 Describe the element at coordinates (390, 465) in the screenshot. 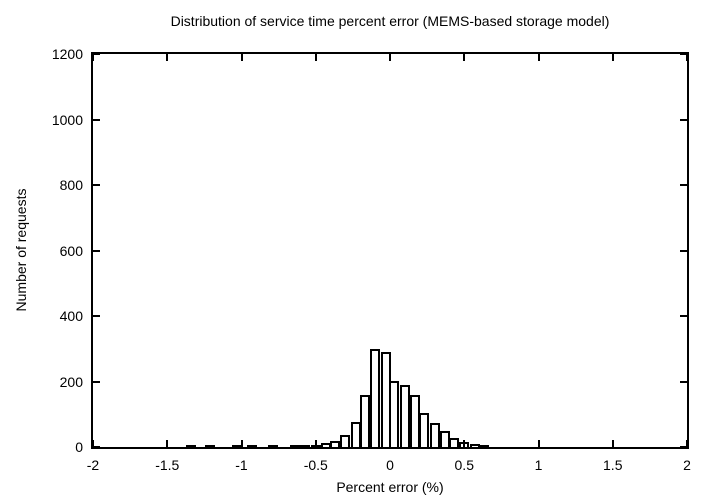

I see `x-tick-label: 0` at that location.